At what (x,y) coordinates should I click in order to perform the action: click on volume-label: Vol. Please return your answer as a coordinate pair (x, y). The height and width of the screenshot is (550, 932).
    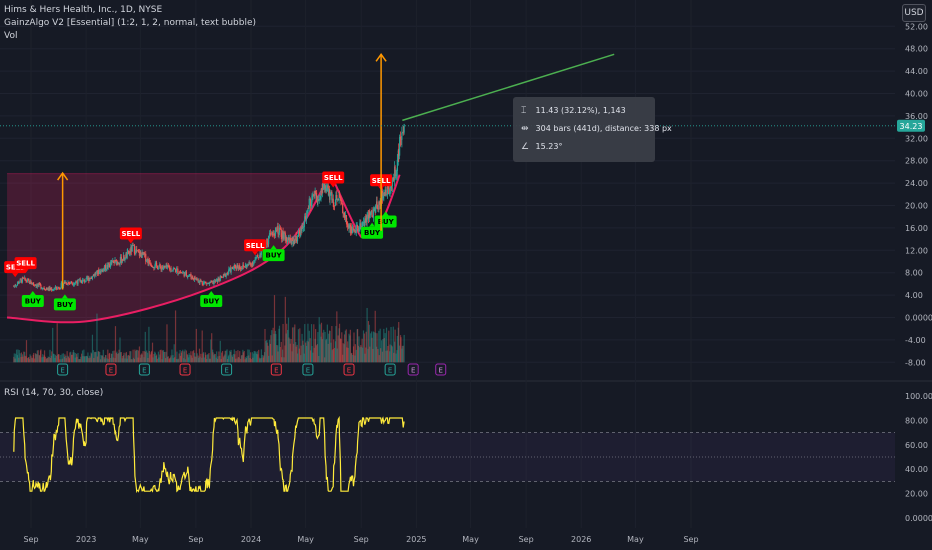
    Looking at the image, I should click on (11, 36).